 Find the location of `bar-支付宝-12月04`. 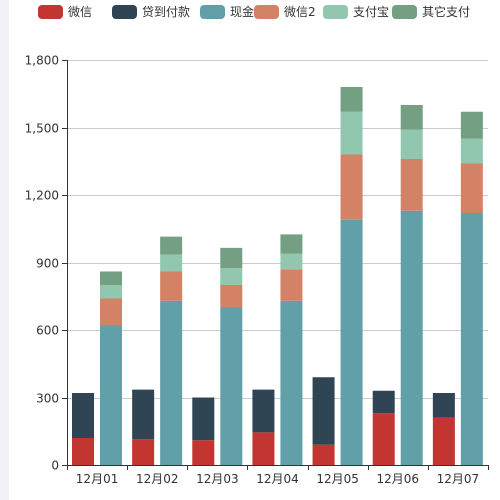

bar-支付宝-12月04 is located at coordinates (291, 261).